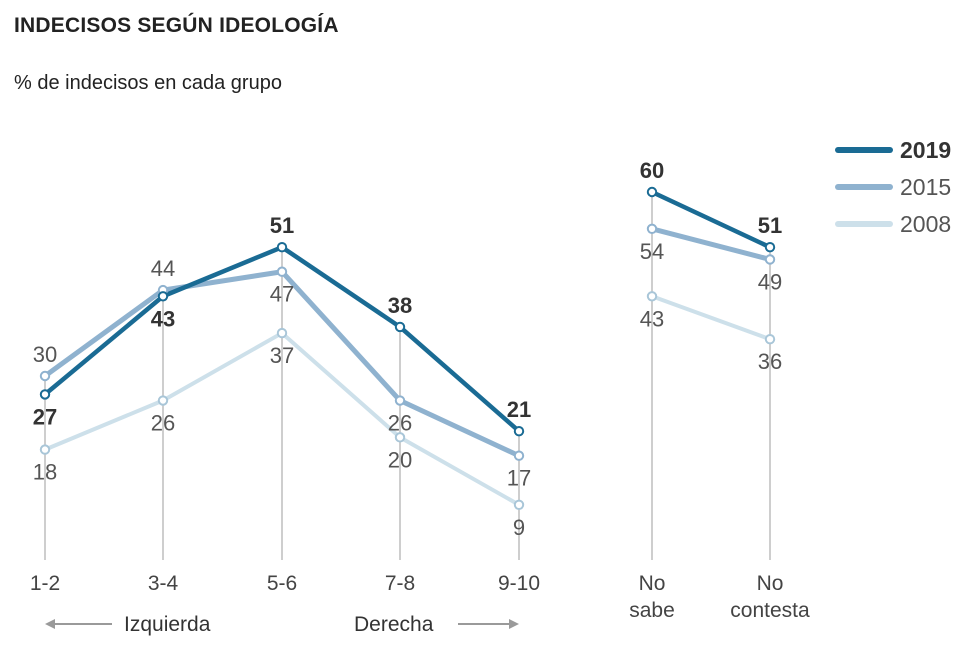 Image resolution: width=980 pixels, height=650 pixels. Describe the element at coordinates (176, 25) in the screenshot. I see `chart-title: INDECISOS SEGÚN IDEOLOGÍA` at that location.